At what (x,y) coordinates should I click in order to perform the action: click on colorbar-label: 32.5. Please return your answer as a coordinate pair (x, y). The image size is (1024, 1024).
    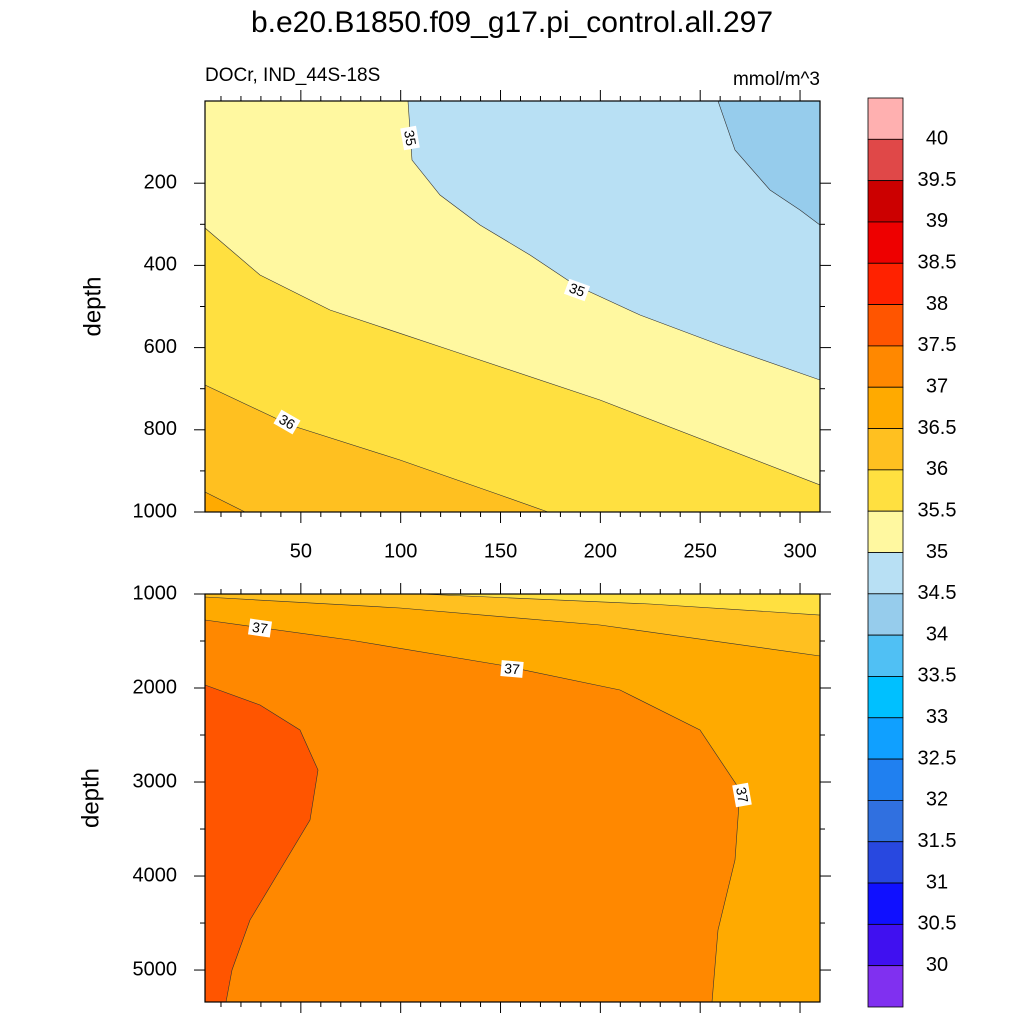
    Looking at the image, I should click on (937, 758).